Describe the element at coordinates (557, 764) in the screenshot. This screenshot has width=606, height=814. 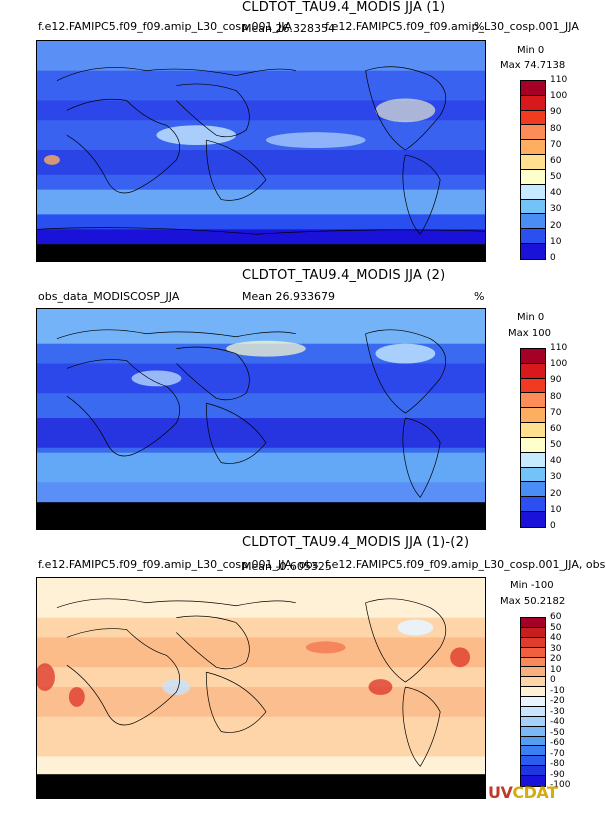
I see `colorbar-label: -80` at that location.